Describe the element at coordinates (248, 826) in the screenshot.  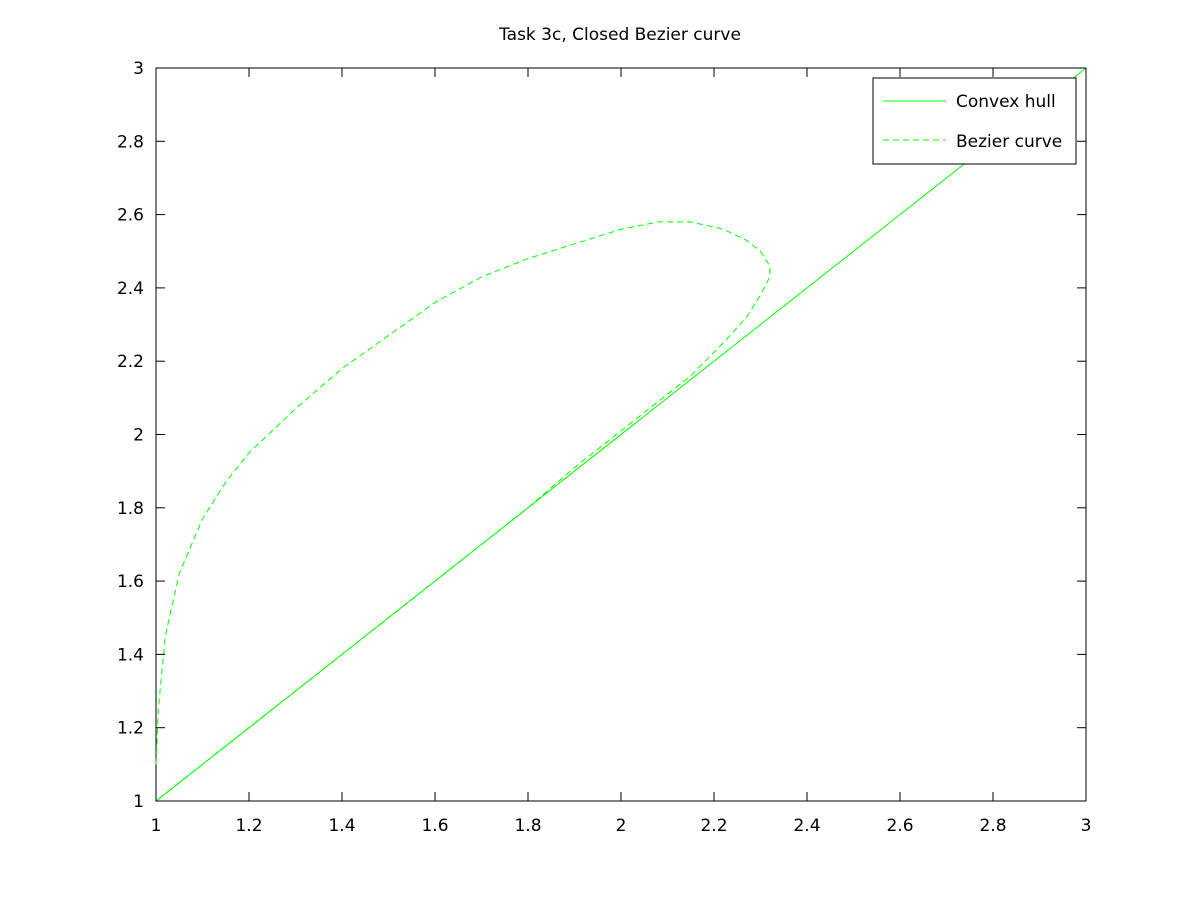
I see `x-tick-label: 1.2` at that location.